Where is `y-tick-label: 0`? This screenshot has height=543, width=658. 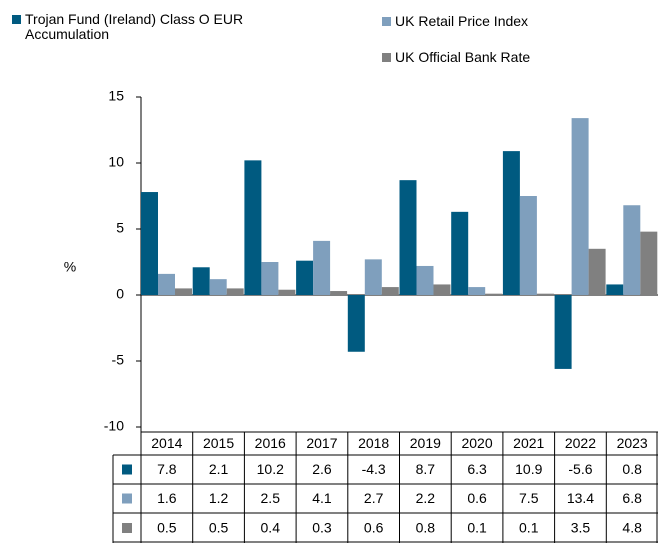
y-tick-label: 0 is located at coordinates (120, 294).